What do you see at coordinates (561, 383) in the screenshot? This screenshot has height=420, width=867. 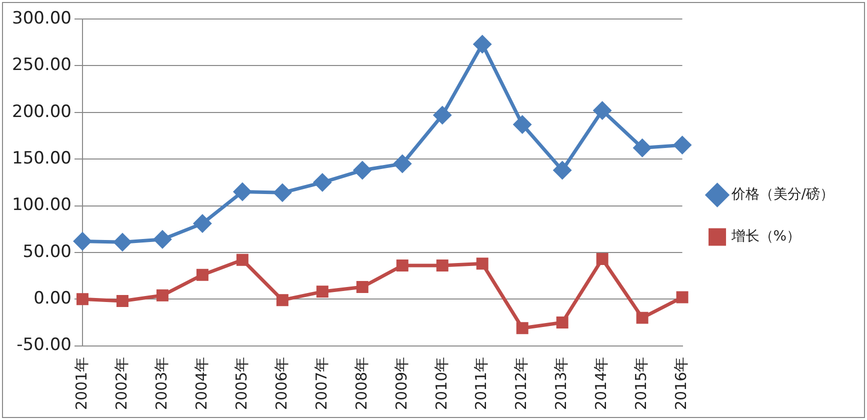 I see `x-tick-label: 2013年` at bounding box center [561, 383].